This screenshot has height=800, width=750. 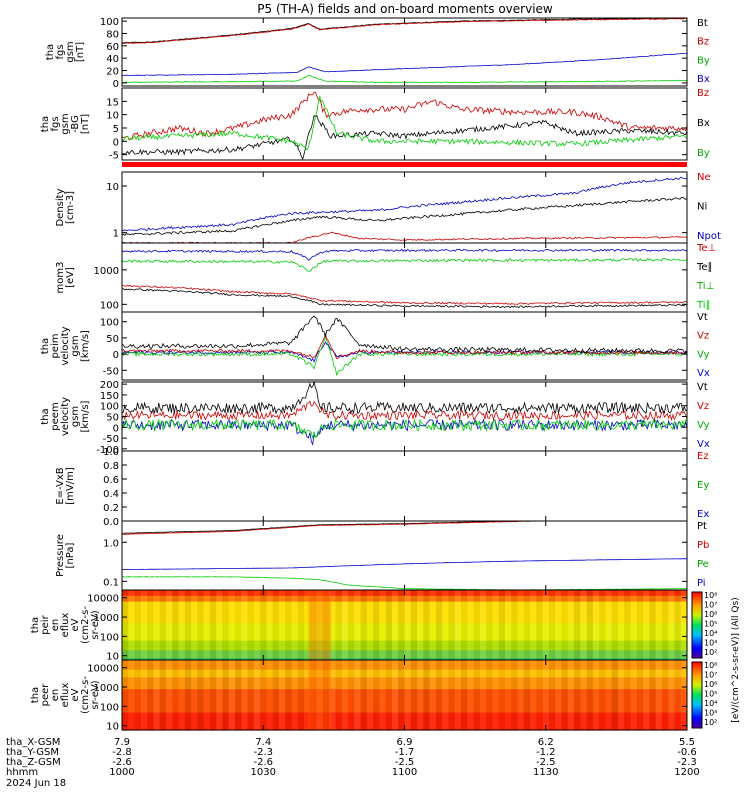 I want to click on spectrogram-event, so click(x=320, y=695).